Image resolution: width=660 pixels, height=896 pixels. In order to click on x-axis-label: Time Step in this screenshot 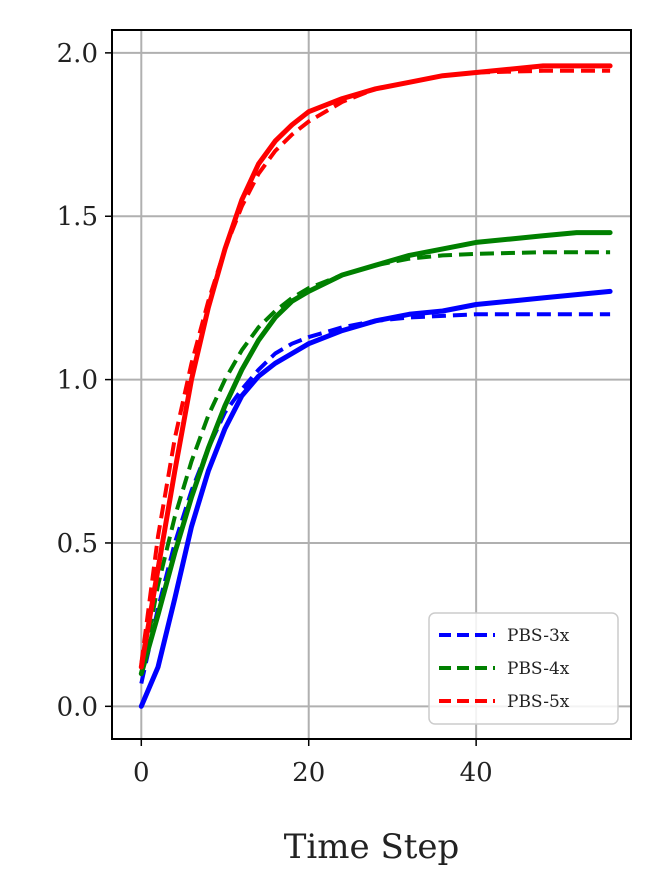, I will do `click(372, 847)`.